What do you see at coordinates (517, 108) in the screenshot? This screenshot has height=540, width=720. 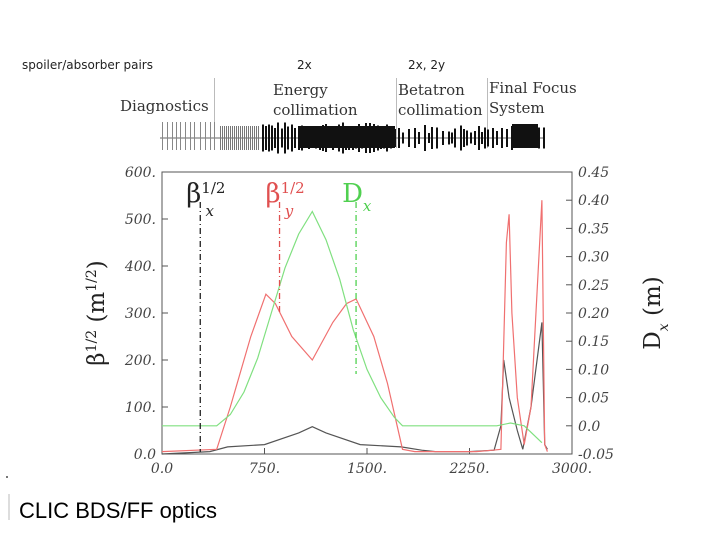 I see `ff-line2: System` at bounding box center [517, 108].